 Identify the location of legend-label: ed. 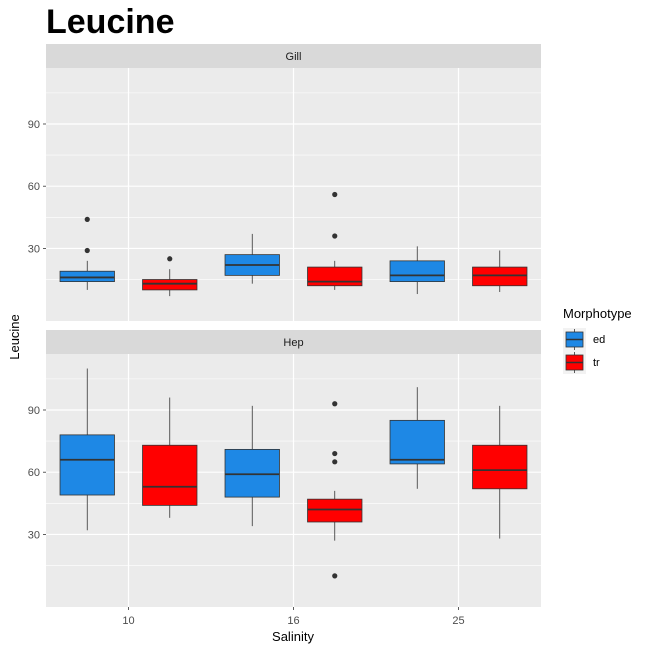
(599, 340).